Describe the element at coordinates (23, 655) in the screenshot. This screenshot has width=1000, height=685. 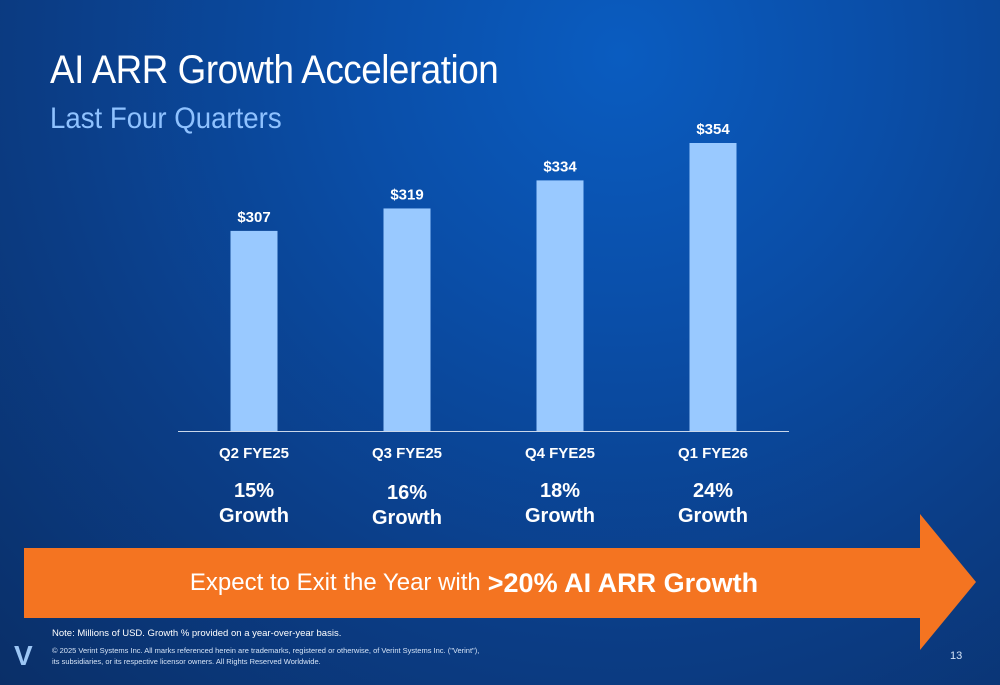
I see `verint-logo: V` at that location.